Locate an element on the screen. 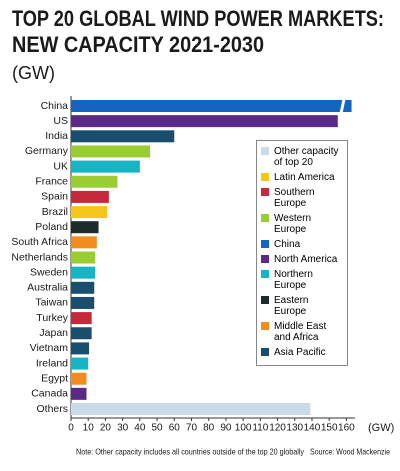  x-tick-label: 70 is located at coordinates (192, 428).